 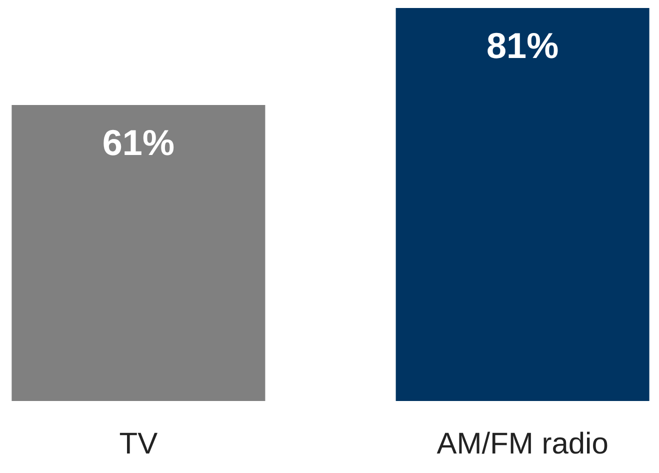 I want to click on data-label: 61%, so click(x=138, y=143).